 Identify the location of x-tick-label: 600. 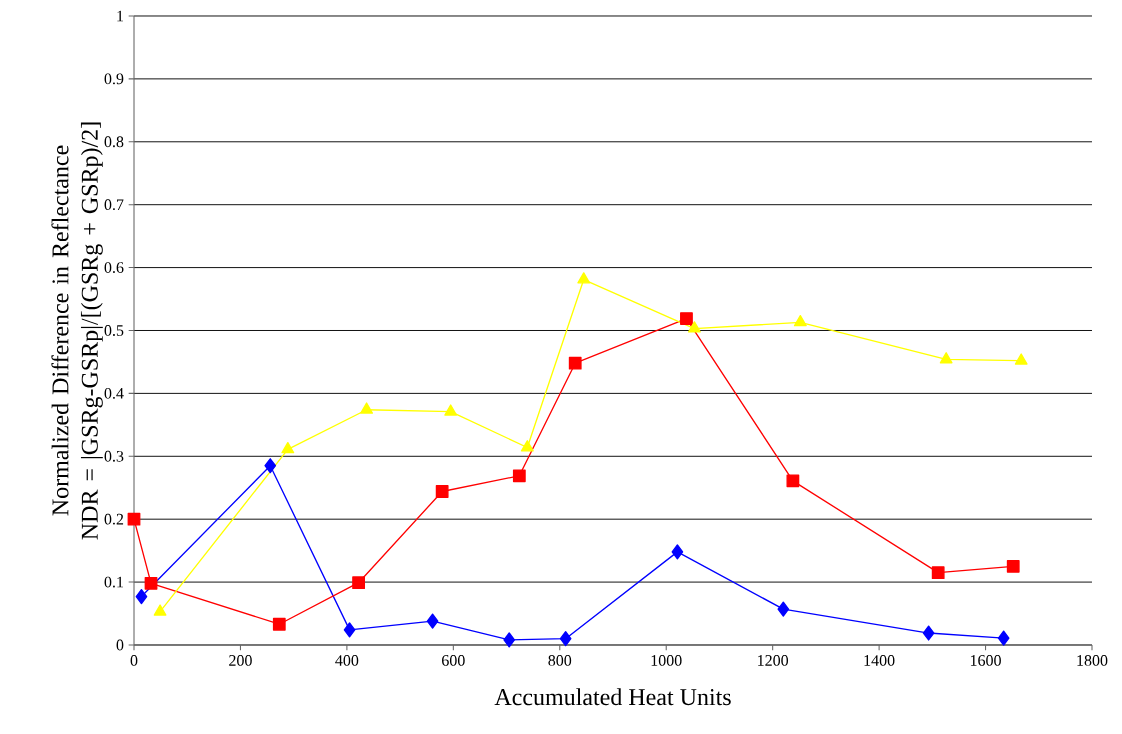
(453, 660).